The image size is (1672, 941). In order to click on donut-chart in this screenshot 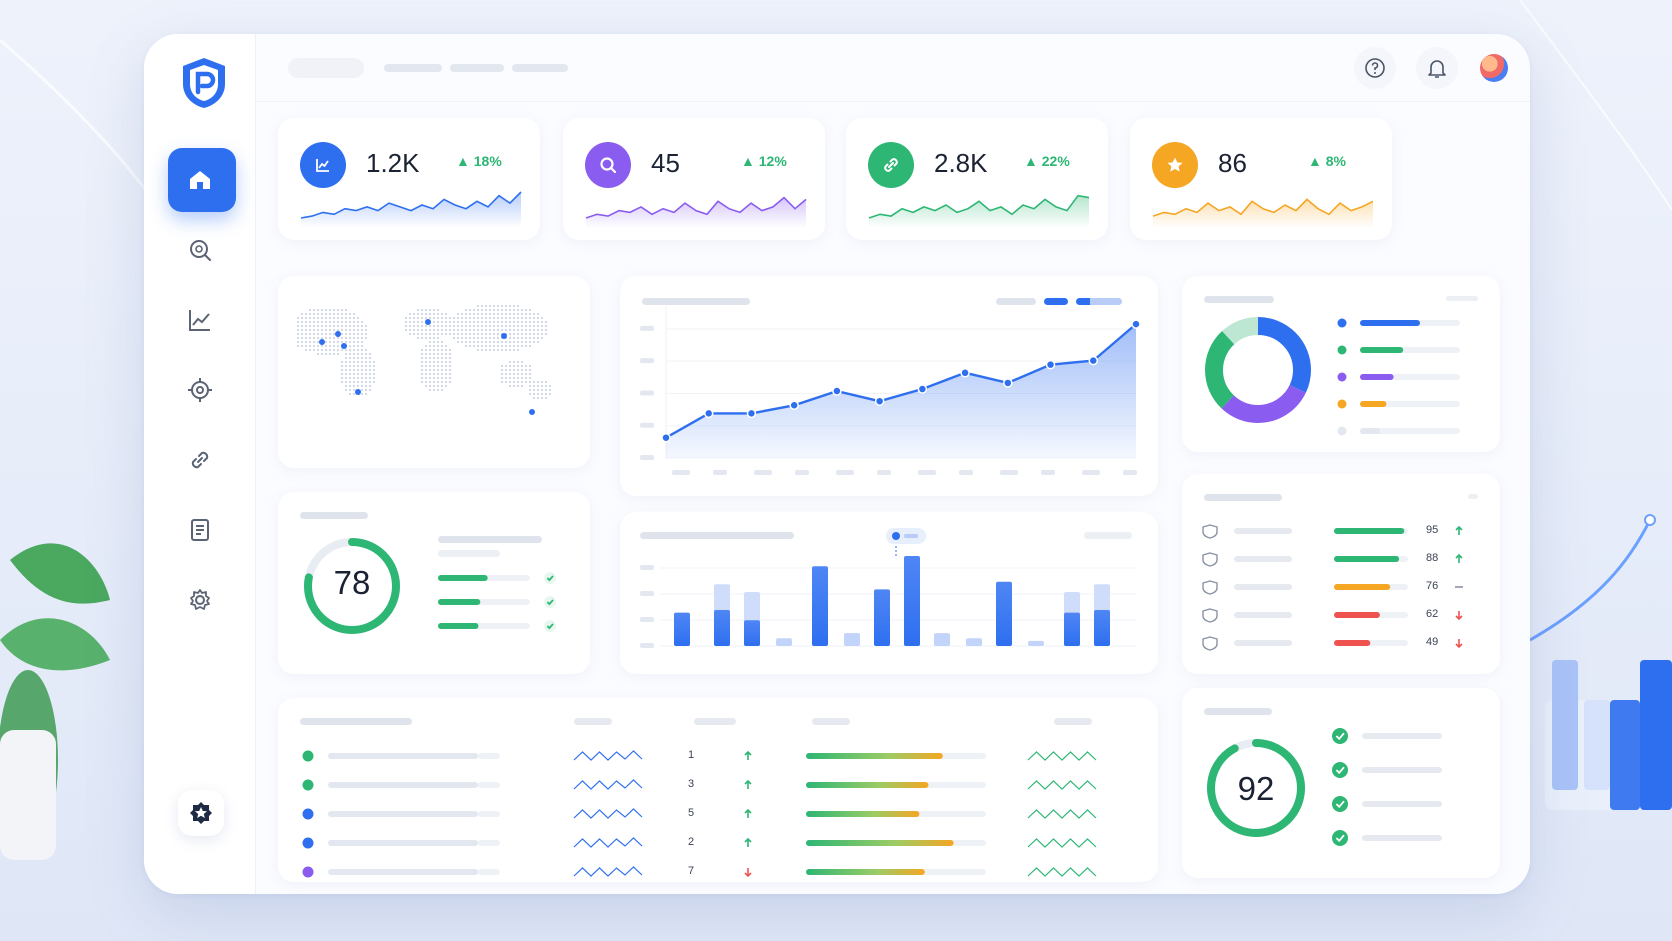, I will do `click(1332, 376)`.